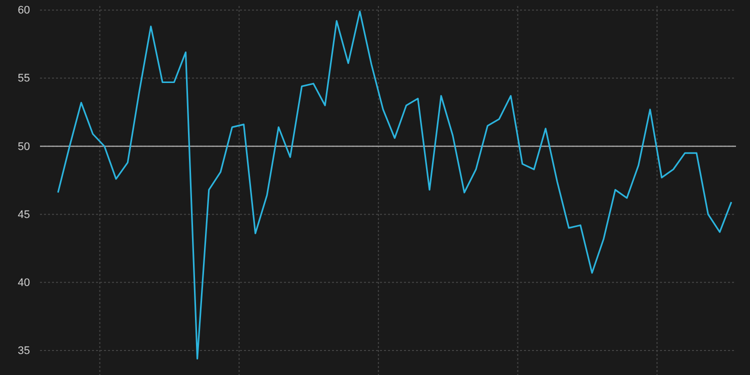  What do you see at coordinates (24, 10) in the screenshot?
I see `y-tick-label: 60` at bounding box center [24, 10].